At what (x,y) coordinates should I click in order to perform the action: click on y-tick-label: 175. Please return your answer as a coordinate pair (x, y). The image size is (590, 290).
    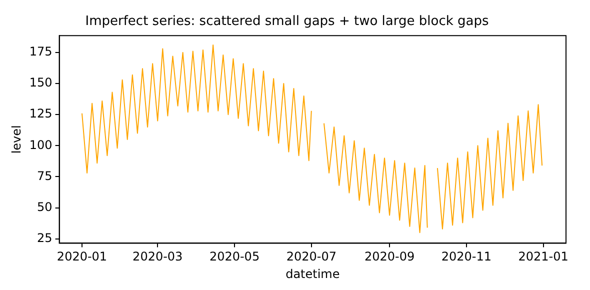
    Looking at the image, I should click on (40, 51).